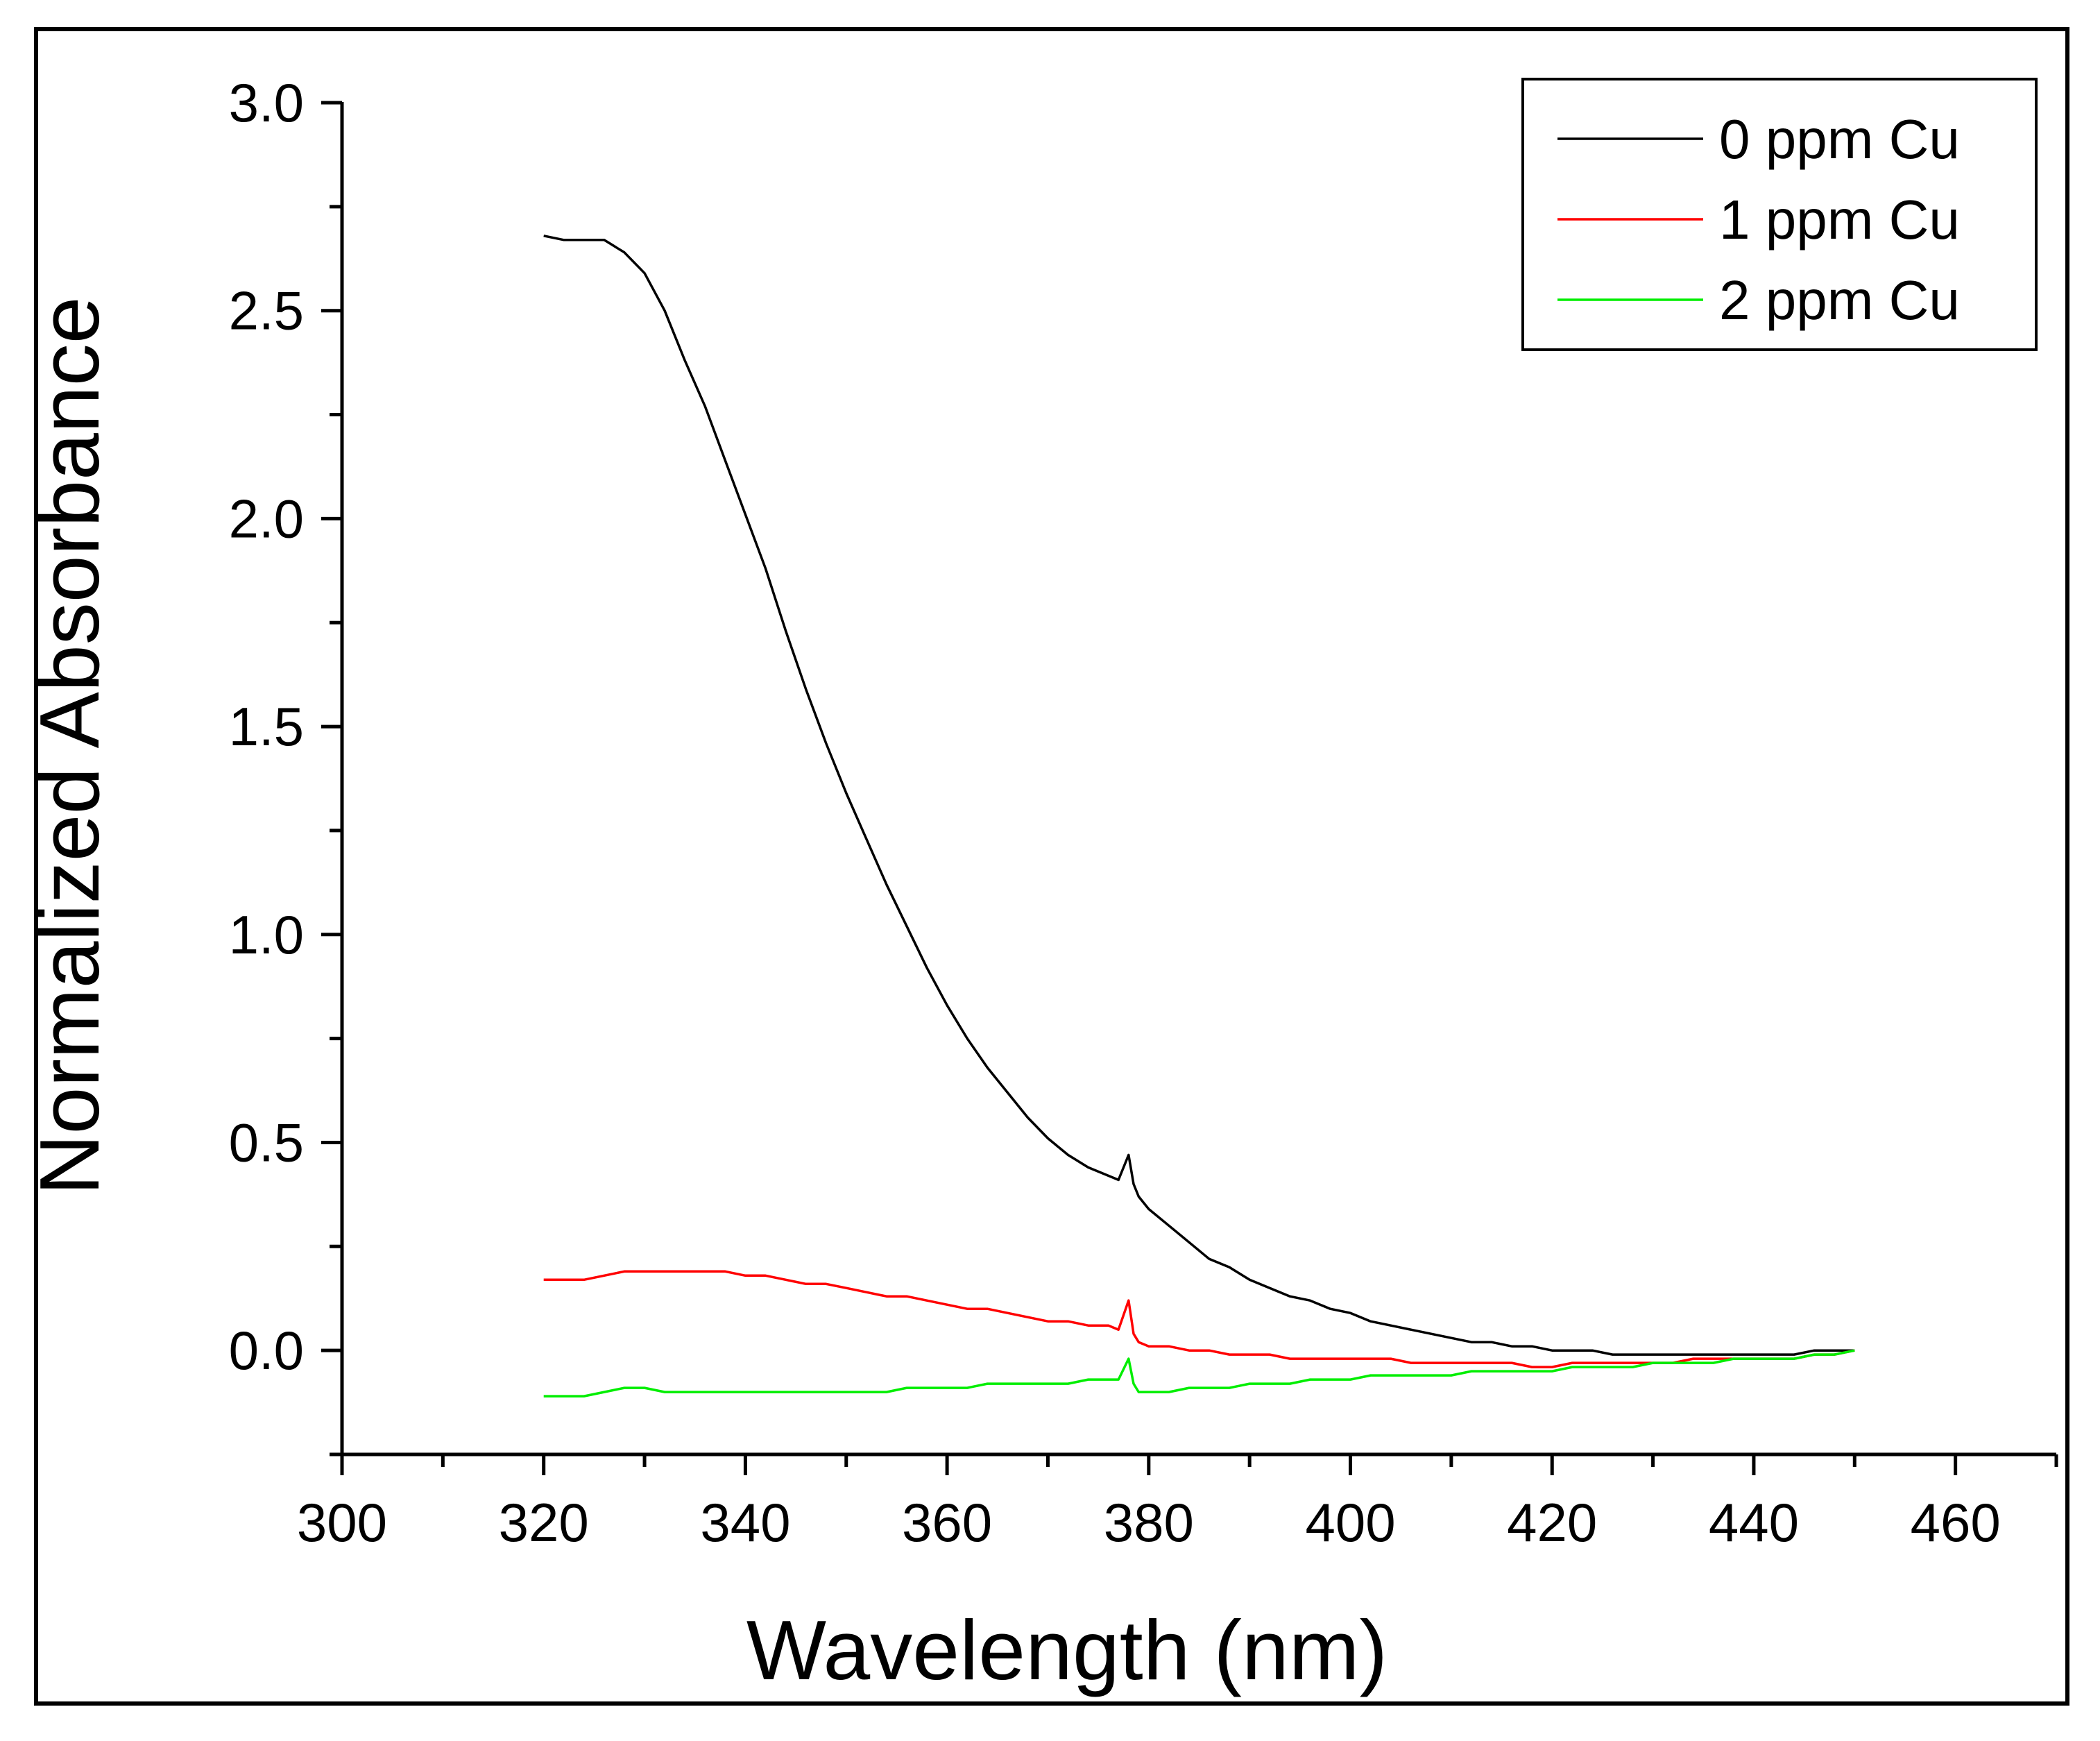 This screenshot has height=1741, width=2100. Describe the element at coordinates (266, 310) in the screenshot. I see `y-tick-label: 2.5` at that location.